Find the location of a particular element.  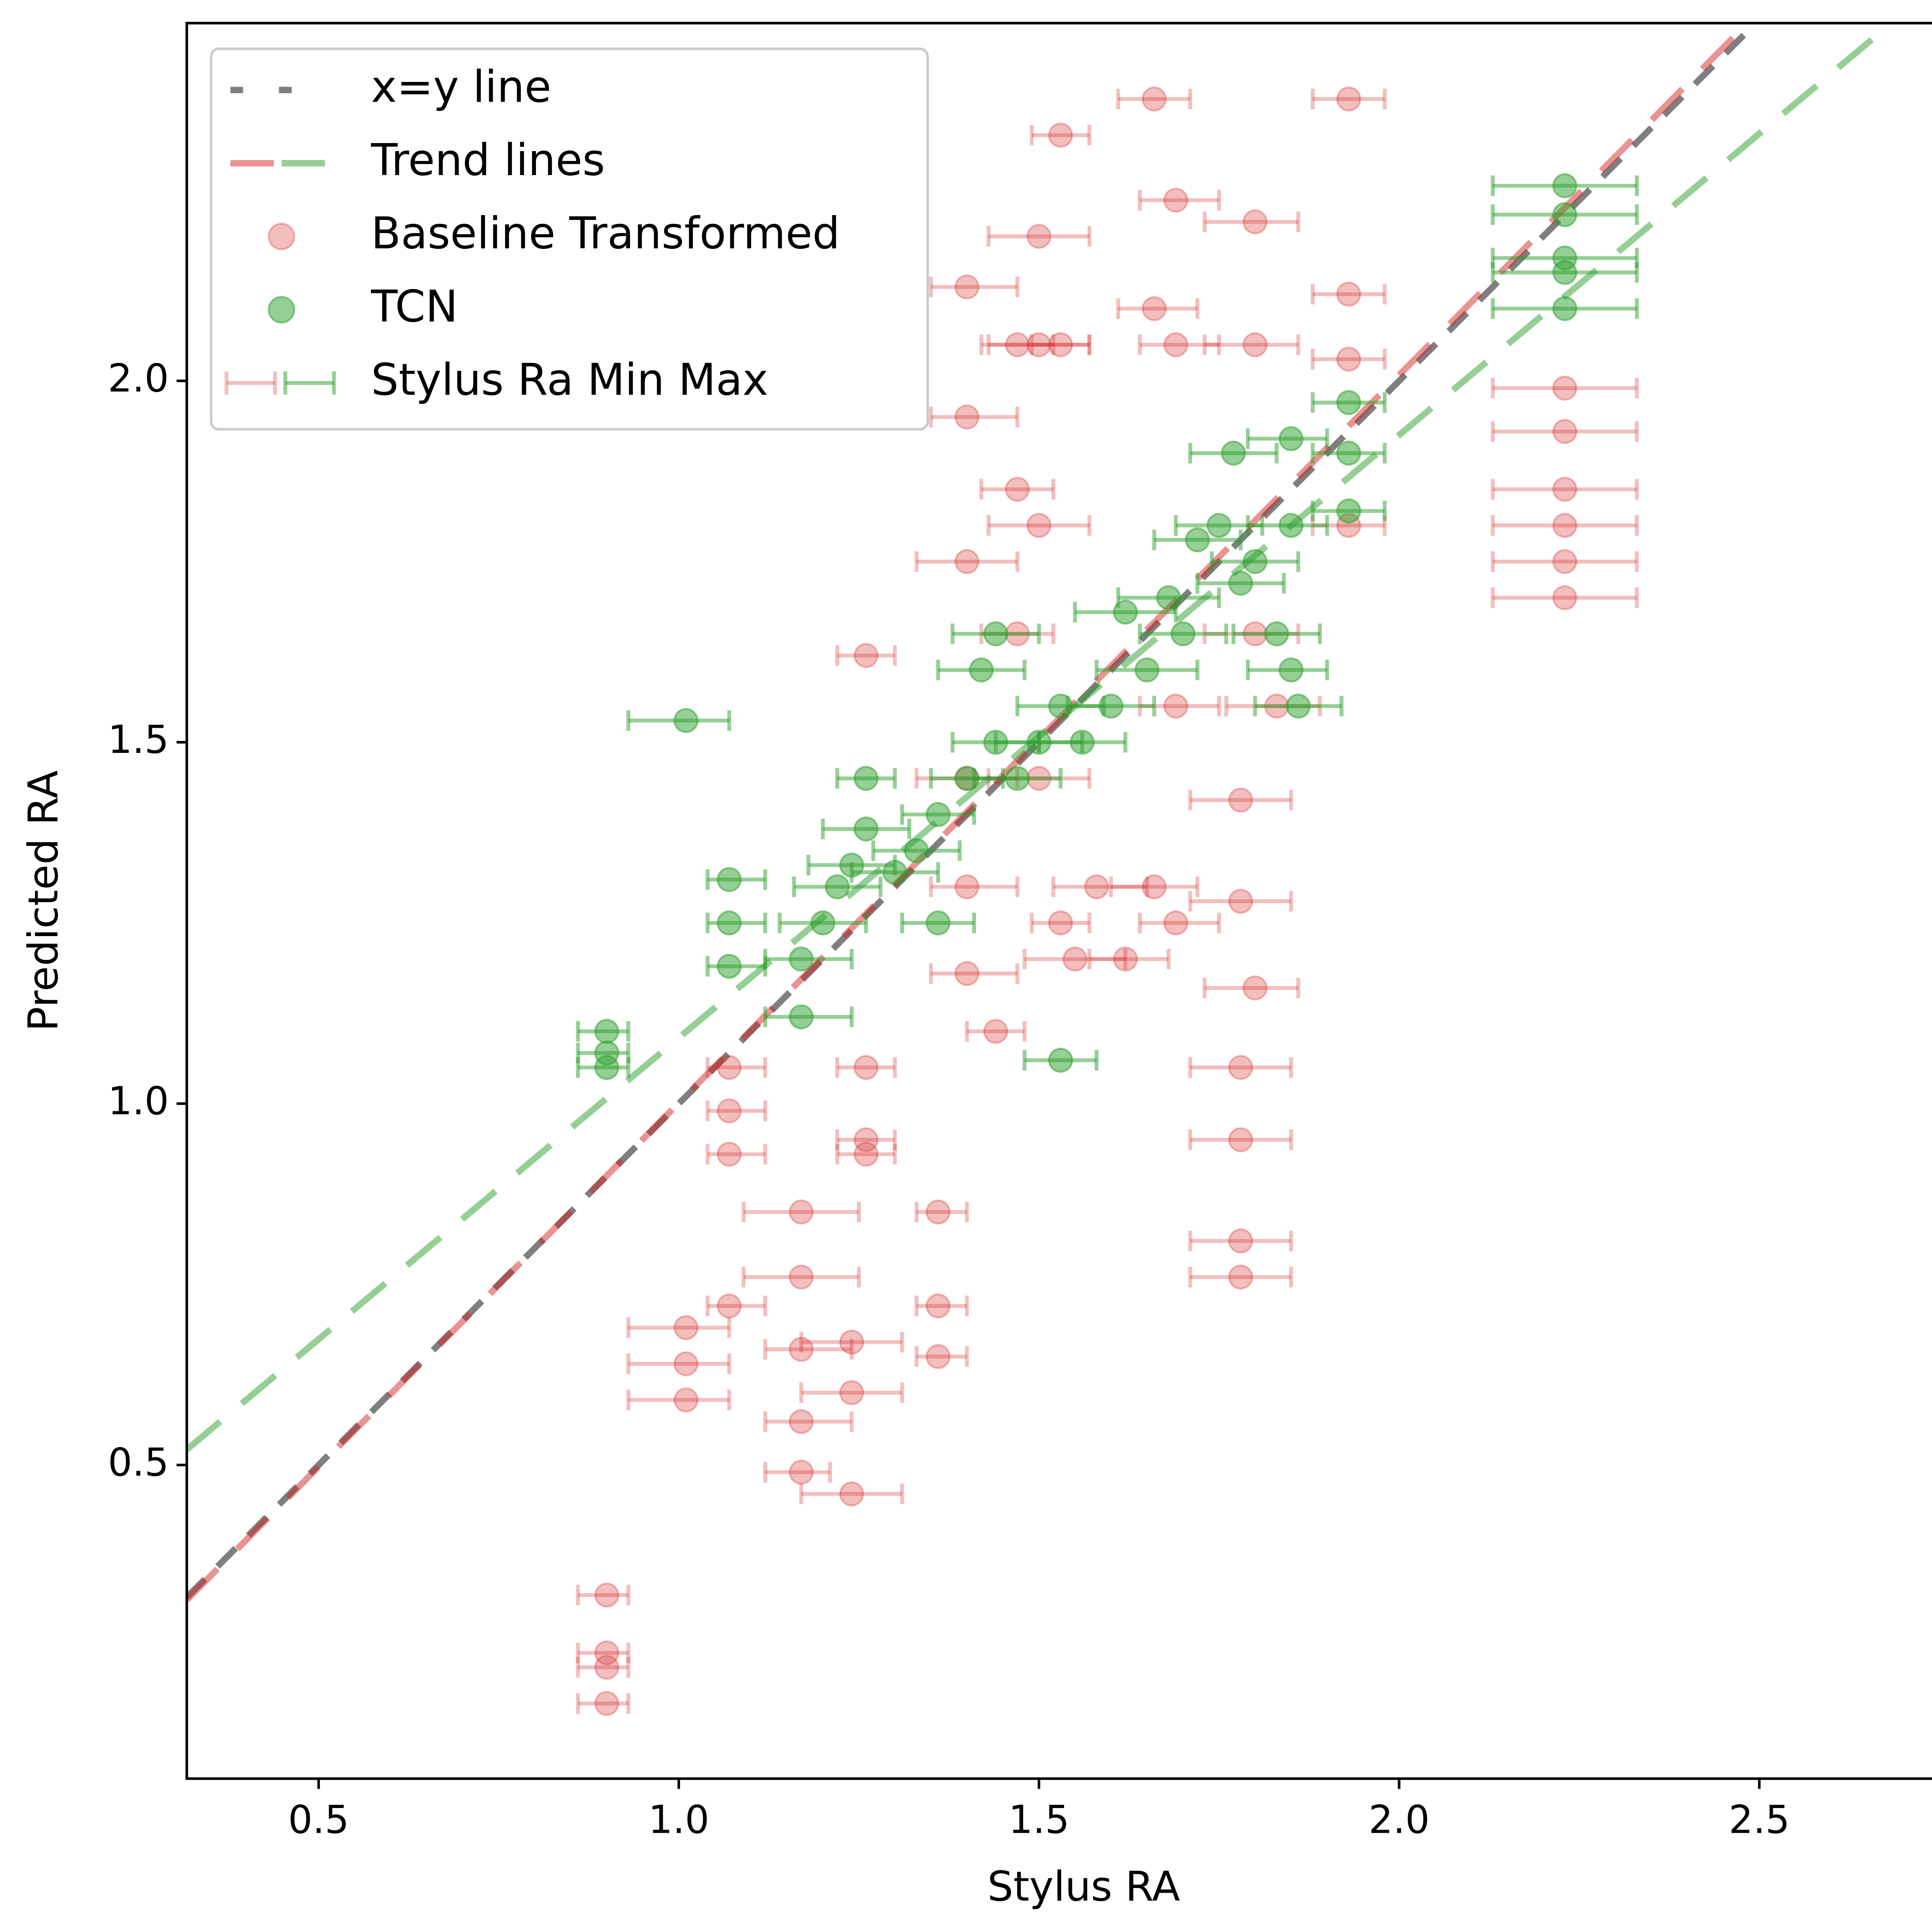

y-tick-label: 2.0 is located at coordinates (138, 378).